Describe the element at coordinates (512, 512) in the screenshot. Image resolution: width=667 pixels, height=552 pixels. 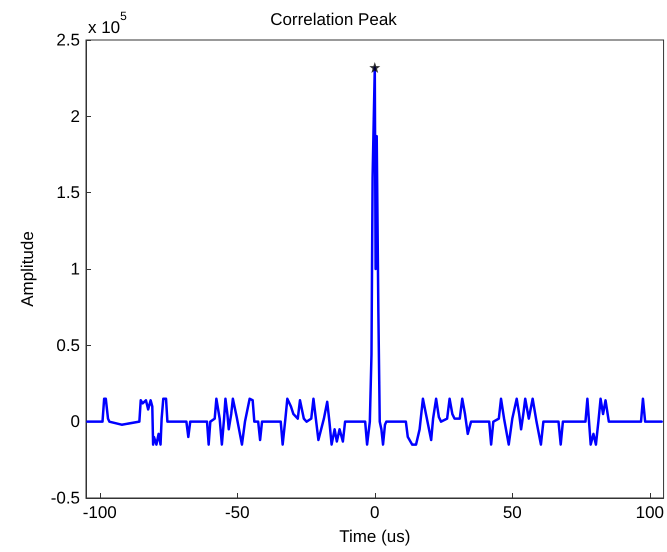
I see `x-tick-label: 50` at that location.